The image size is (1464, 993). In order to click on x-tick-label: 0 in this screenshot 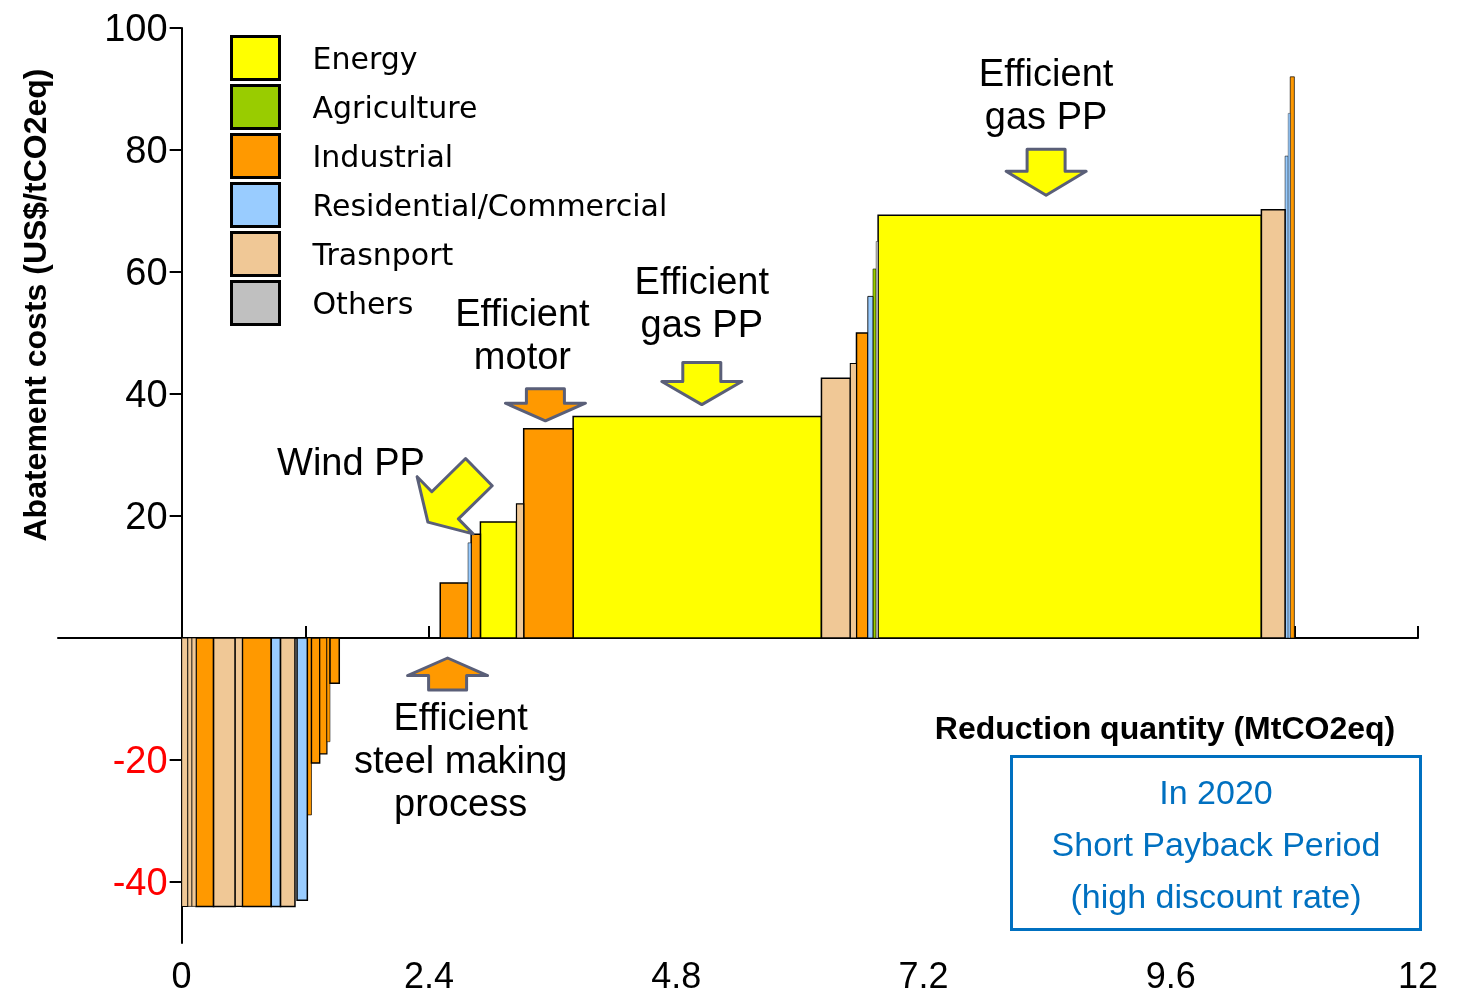, I will do `click(181, 973)`.